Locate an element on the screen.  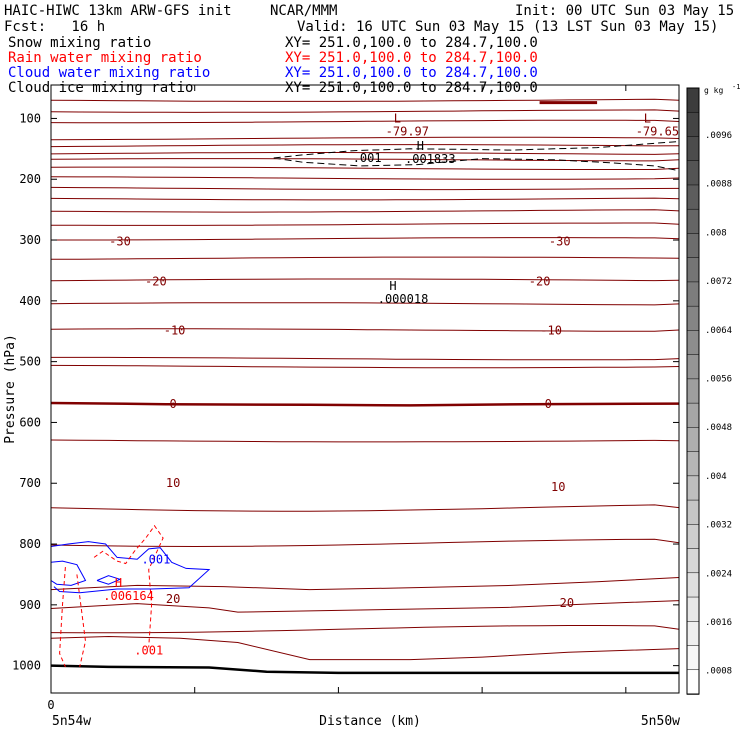
x-left-label: 5n54w is located at coordinates (71, 721).